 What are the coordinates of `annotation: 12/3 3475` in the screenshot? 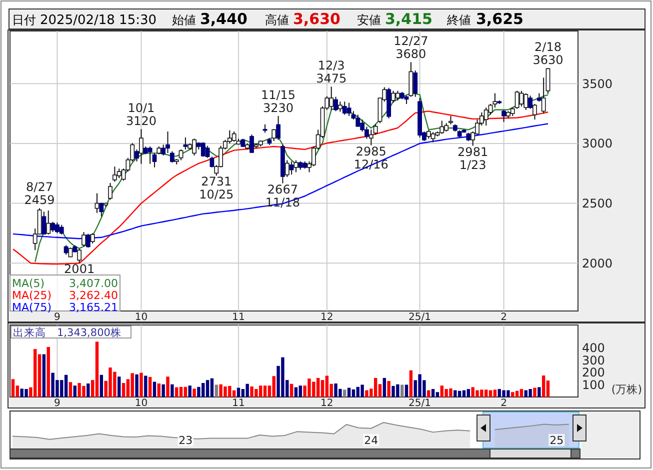 It's located at (331, 72).